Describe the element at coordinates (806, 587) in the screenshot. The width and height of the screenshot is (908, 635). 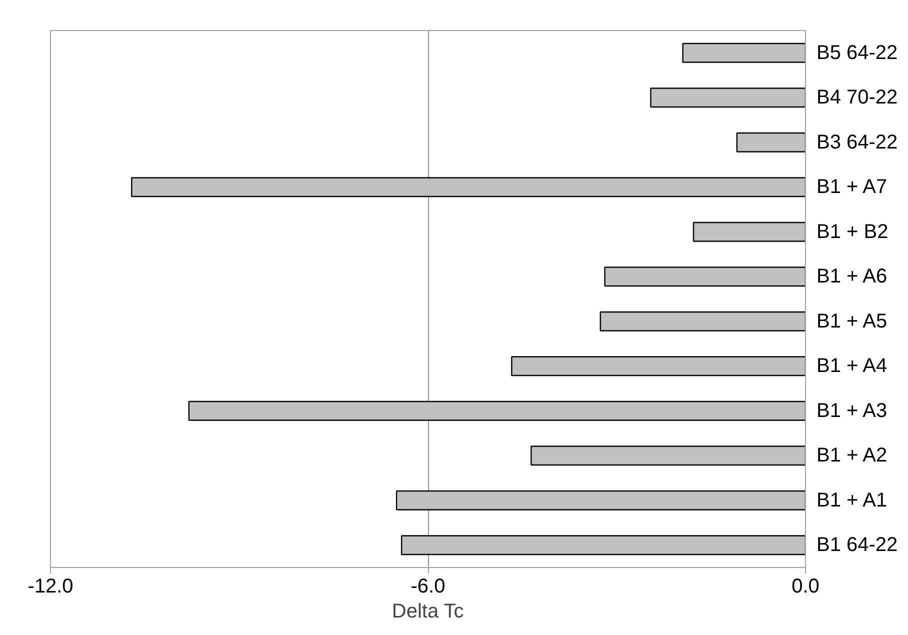
I see `x-tick-label: 0.0` at that location.